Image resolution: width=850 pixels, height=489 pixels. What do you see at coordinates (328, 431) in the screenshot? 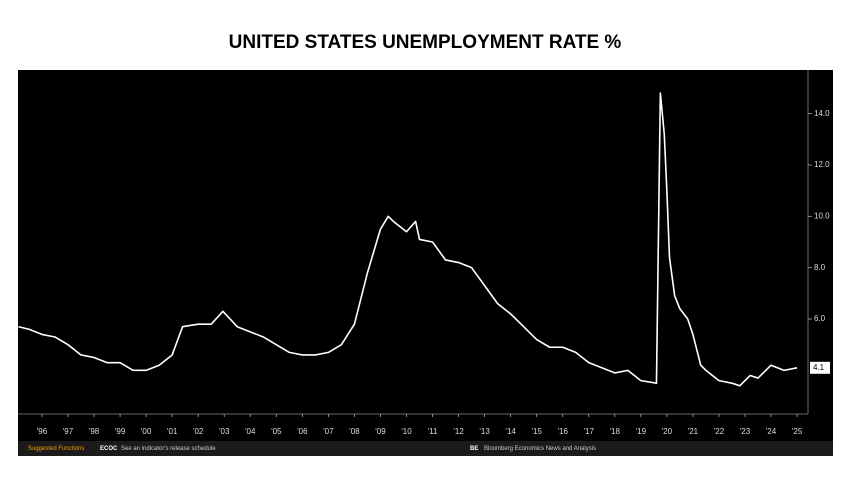
I see `x-tick-label: '07` at bounding box center [328, 431].